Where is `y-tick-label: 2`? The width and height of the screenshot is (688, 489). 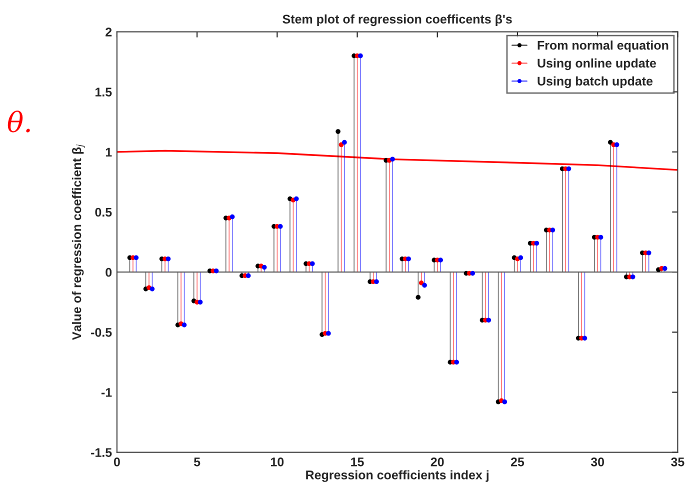
y-tick-label: 2 is located at coordinates (109, 32).